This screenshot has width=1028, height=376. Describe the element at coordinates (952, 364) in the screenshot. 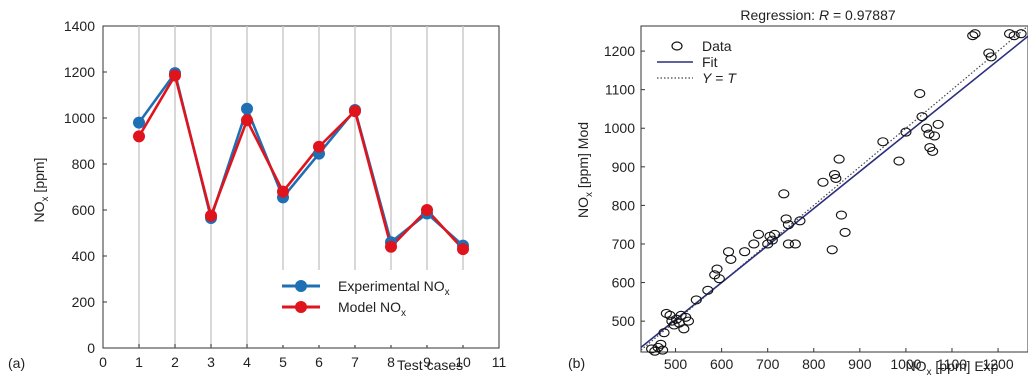

I see `chart-b-x-tick-label-1100: 1100` at that location.